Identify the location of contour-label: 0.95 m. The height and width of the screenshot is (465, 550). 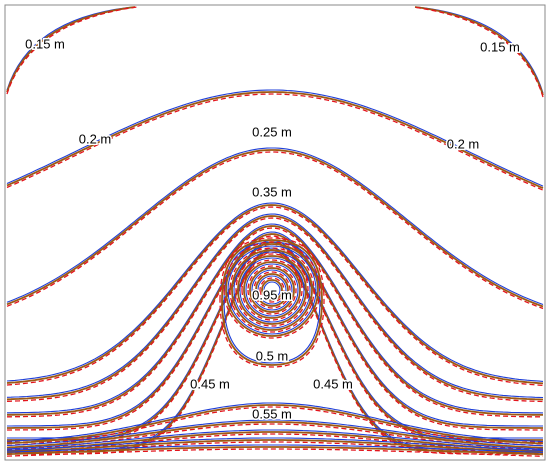
(272, 294).